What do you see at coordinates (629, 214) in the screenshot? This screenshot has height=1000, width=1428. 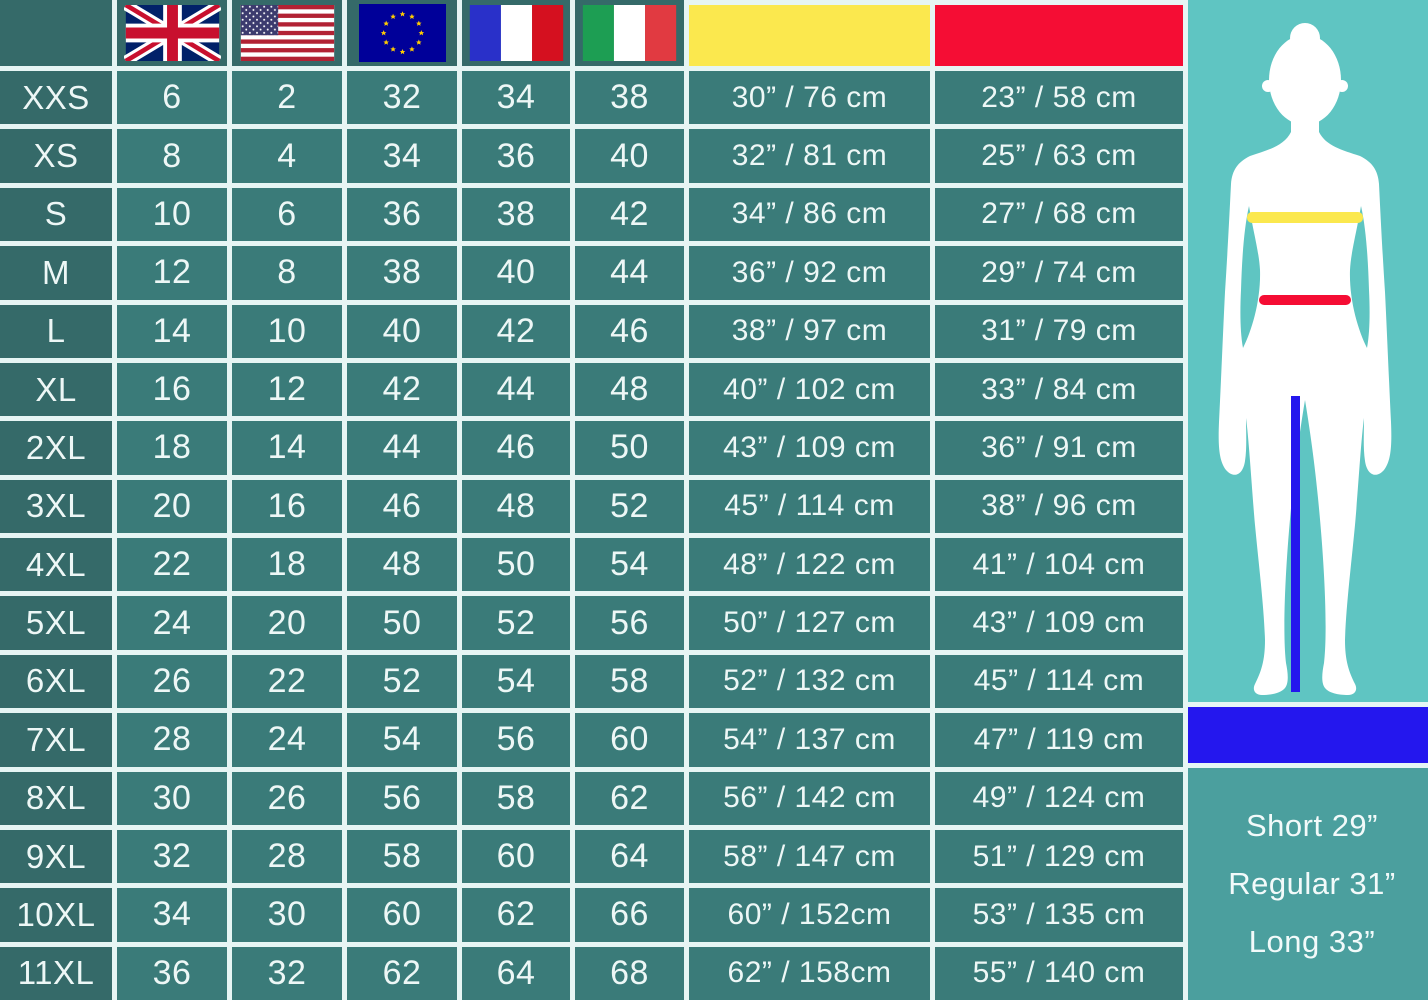 I see `it-size-cell: 42` at bounding box center [629, 214].